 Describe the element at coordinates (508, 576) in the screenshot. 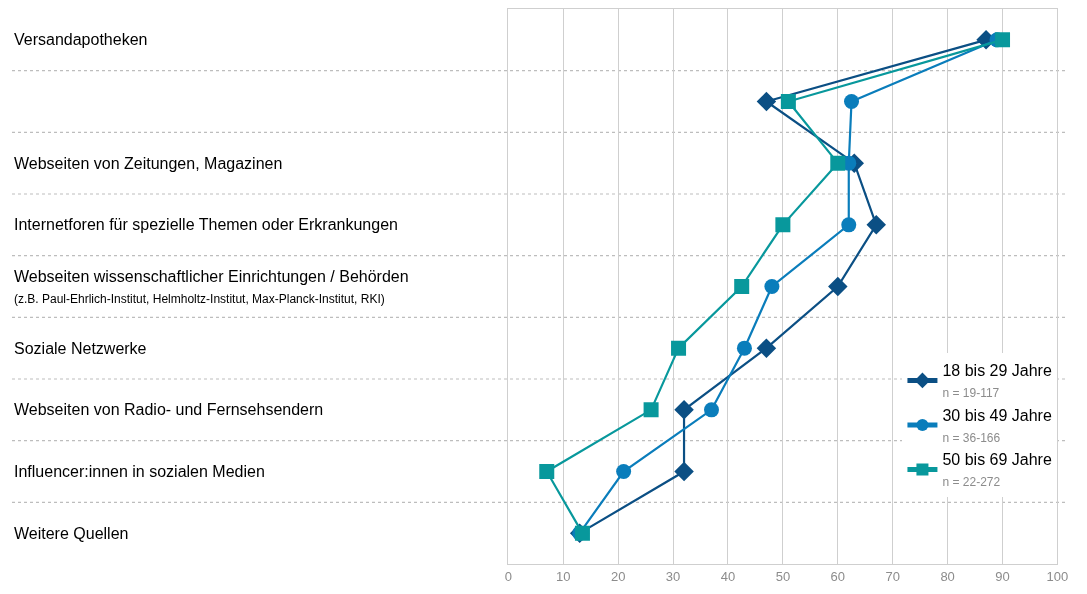

I see `x-tick-label: 0` at that location.